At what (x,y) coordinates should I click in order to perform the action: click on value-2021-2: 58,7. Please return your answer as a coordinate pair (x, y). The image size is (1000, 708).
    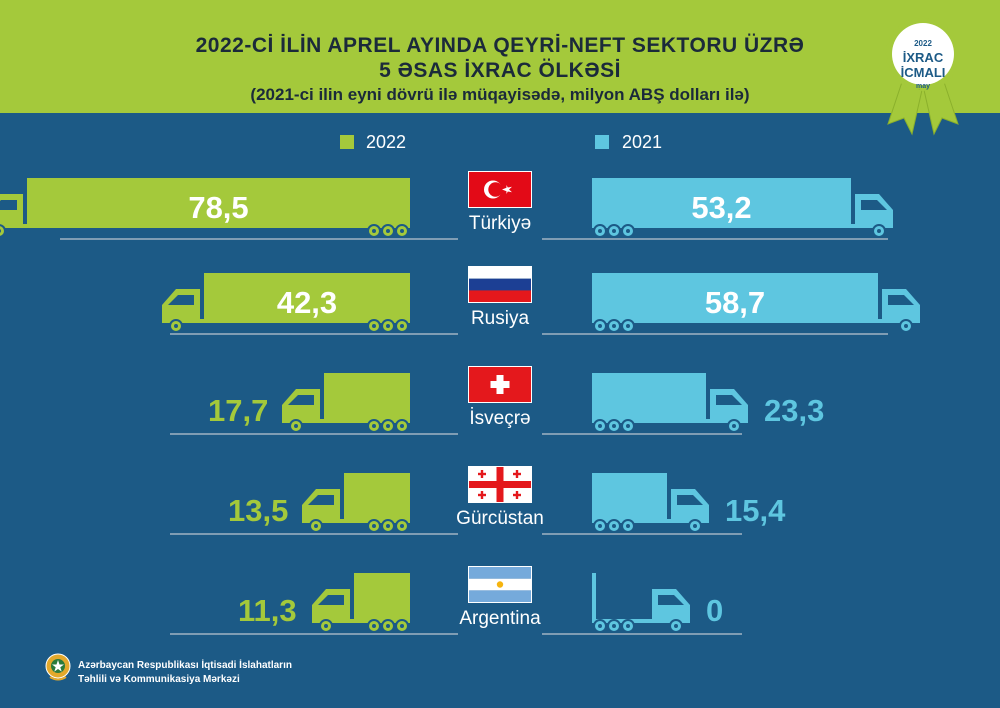
    Looking at the image, I should click on (735, 302).